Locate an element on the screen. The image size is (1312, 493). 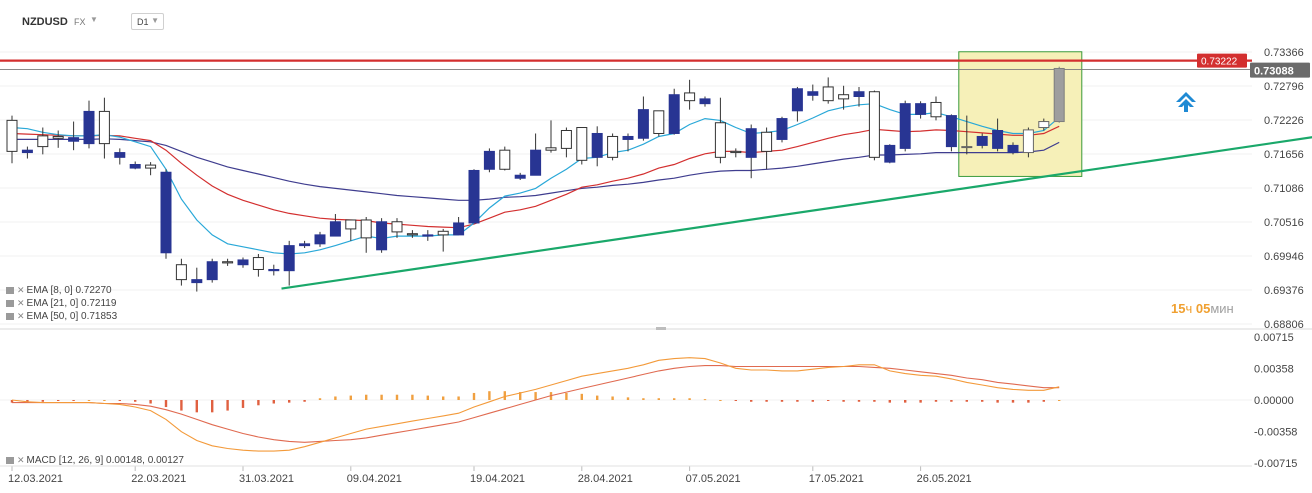
resistance-price-text: 0.73222 is located at coordinates (1219, 62).